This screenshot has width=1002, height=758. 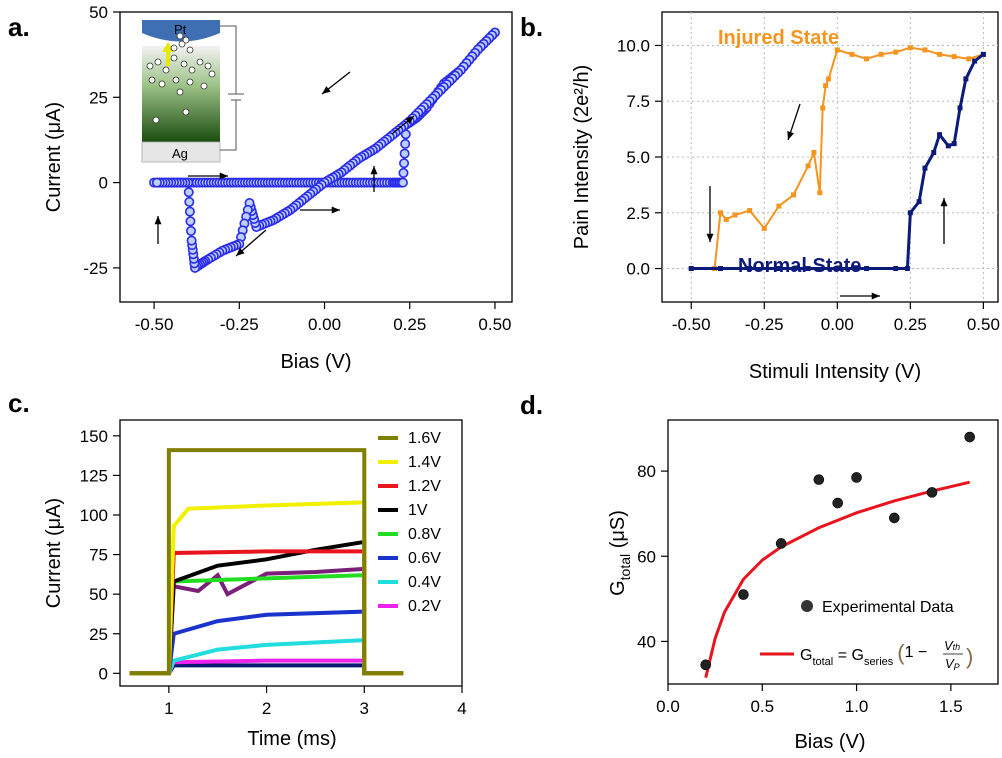 I want to click on panel-c-ylabel: Current (μA), so click(x=54, y=553).